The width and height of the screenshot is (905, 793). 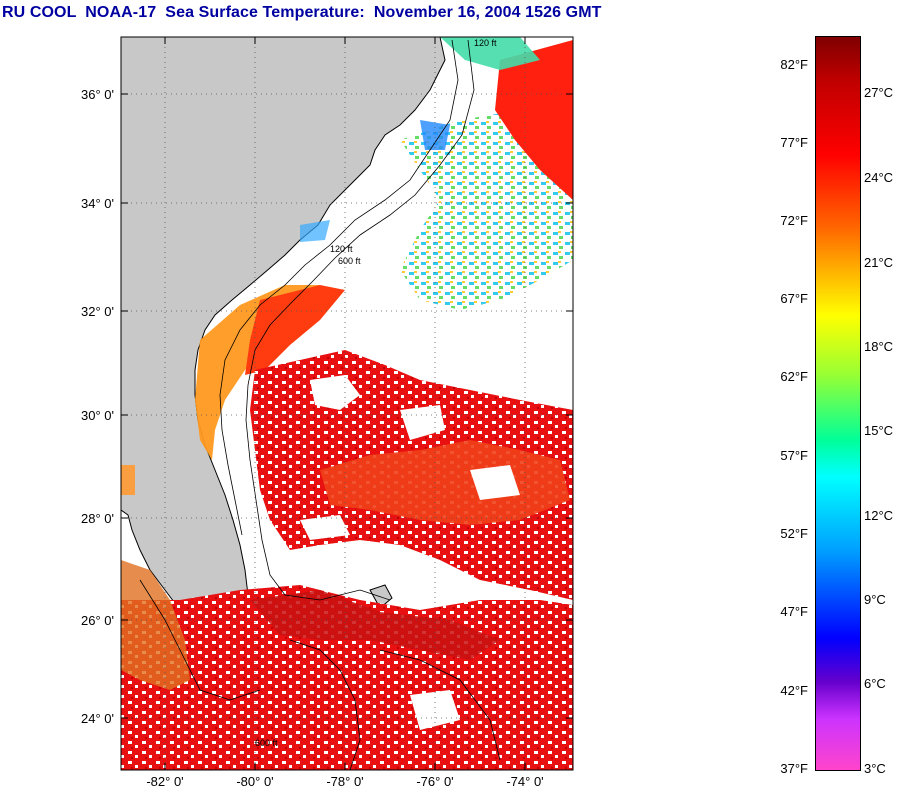 I want to click on lon-label-78: -78° 0', so click(x=345, y=781).